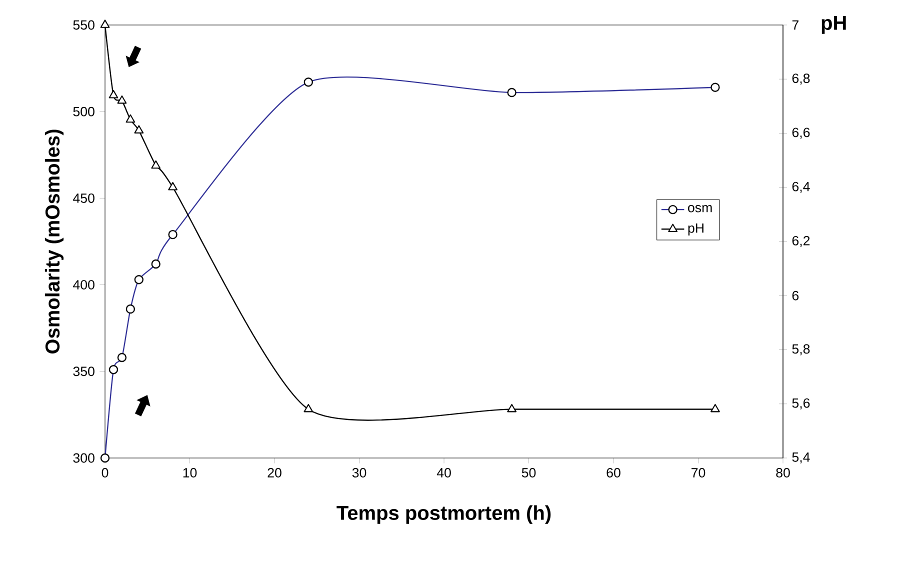  Describe the element at coordinates (83, 25) in the screenshot. I see `y-tick-label: 550` at that location.